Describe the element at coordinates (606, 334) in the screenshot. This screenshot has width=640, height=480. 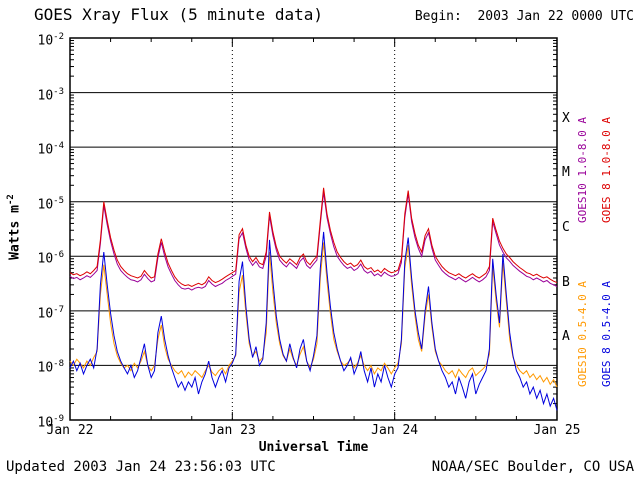
I see `legend-goes8-short: GOES 8 0.5-4.0 A` at that location.